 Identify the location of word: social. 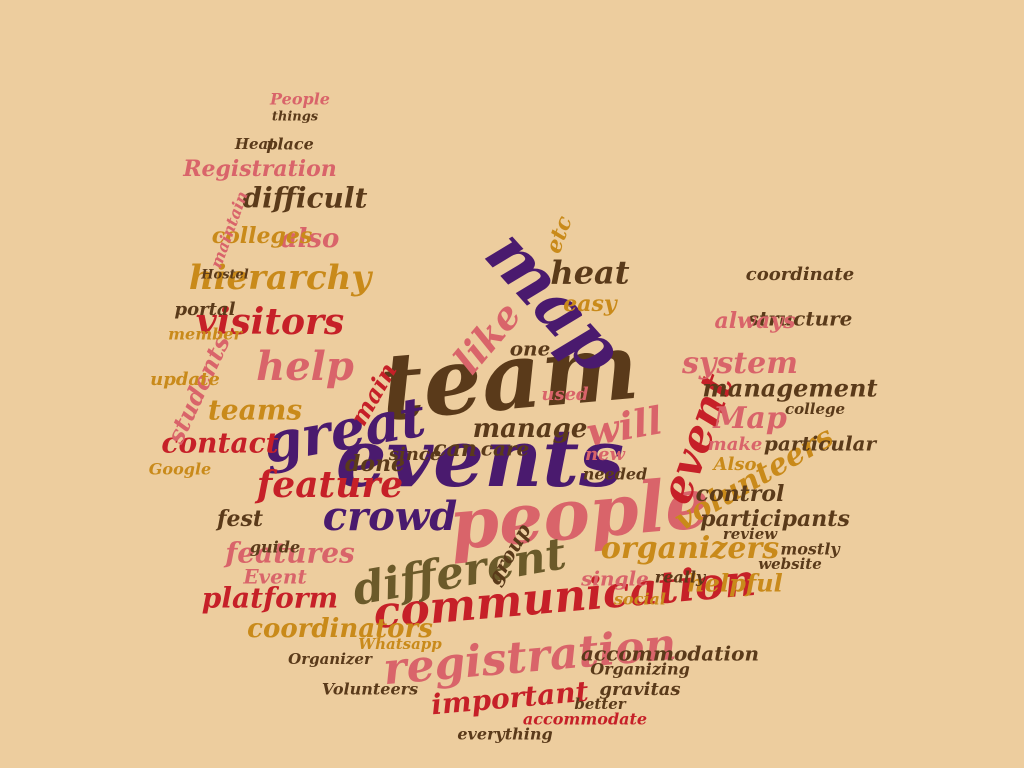
(639, 599).